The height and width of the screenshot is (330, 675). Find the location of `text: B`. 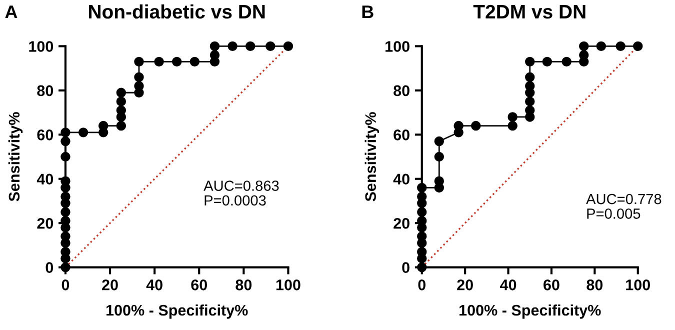

text: B is located at coordinates (368, 12).